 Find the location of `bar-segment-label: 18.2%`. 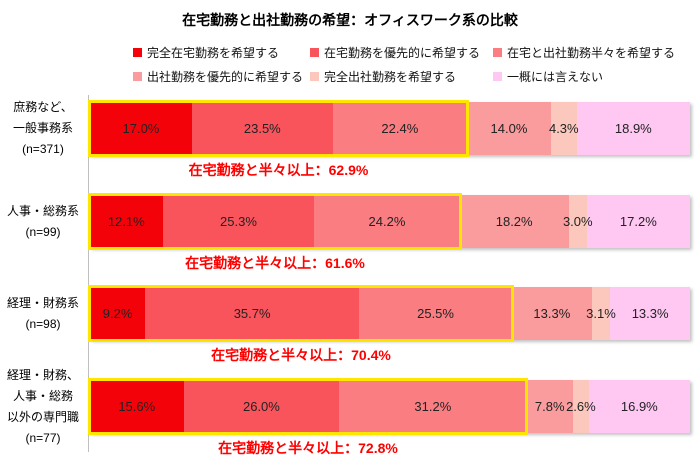

bar-segment-label: 18.2% is located at coordinates (514, 221).